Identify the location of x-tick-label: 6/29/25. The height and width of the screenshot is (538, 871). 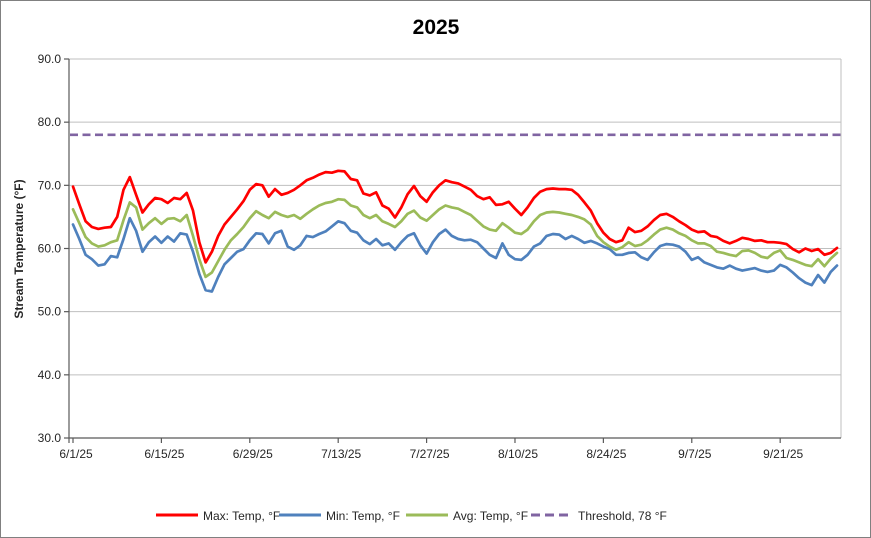
(253, 454).